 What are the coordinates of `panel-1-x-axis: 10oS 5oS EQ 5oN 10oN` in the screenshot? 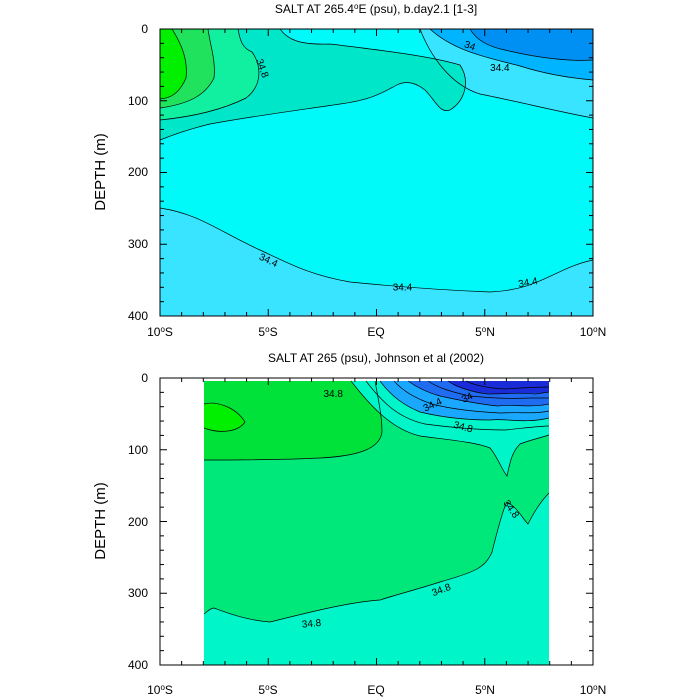 It's located at (376, 332).